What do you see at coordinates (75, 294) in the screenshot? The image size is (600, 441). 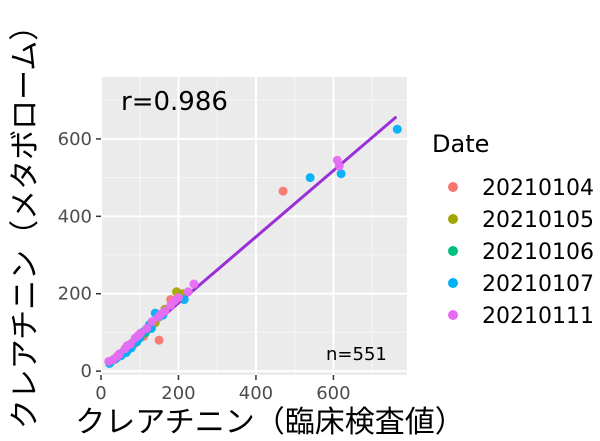 I see `y-tick-label: 200` at bounding box center [75, 294].